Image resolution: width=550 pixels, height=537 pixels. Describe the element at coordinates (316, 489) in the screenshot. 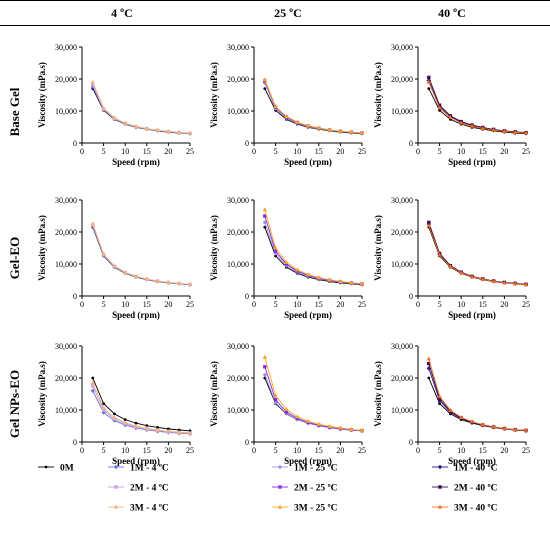

I see `legend-label: 2M - 25 ºC` at that location.